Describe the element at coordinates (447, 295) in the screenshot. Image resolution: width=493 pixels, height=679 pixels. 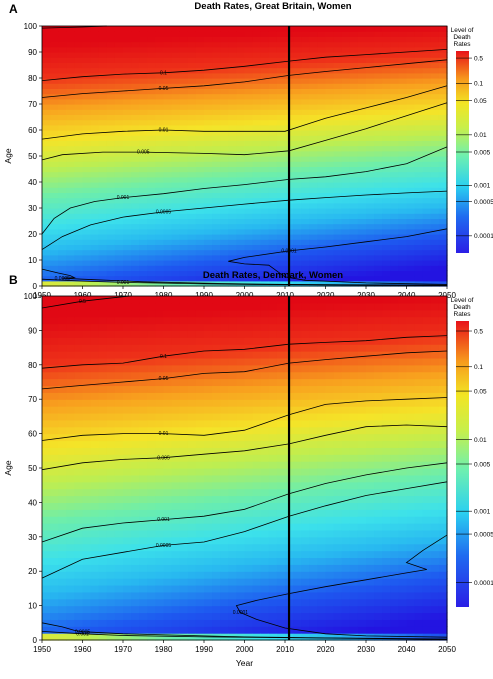
I see `x-tick-label: 2050` at that location.